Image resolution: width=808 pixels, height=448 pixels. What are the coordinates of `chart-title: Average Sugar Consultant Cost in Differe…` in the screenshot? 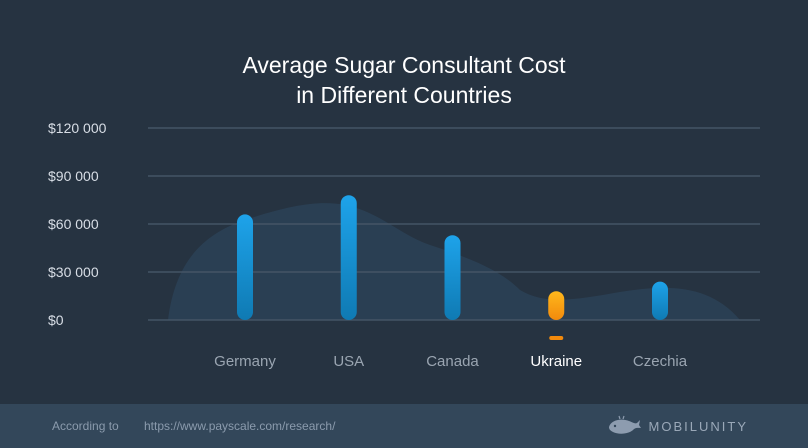 It's located at (404, 80).